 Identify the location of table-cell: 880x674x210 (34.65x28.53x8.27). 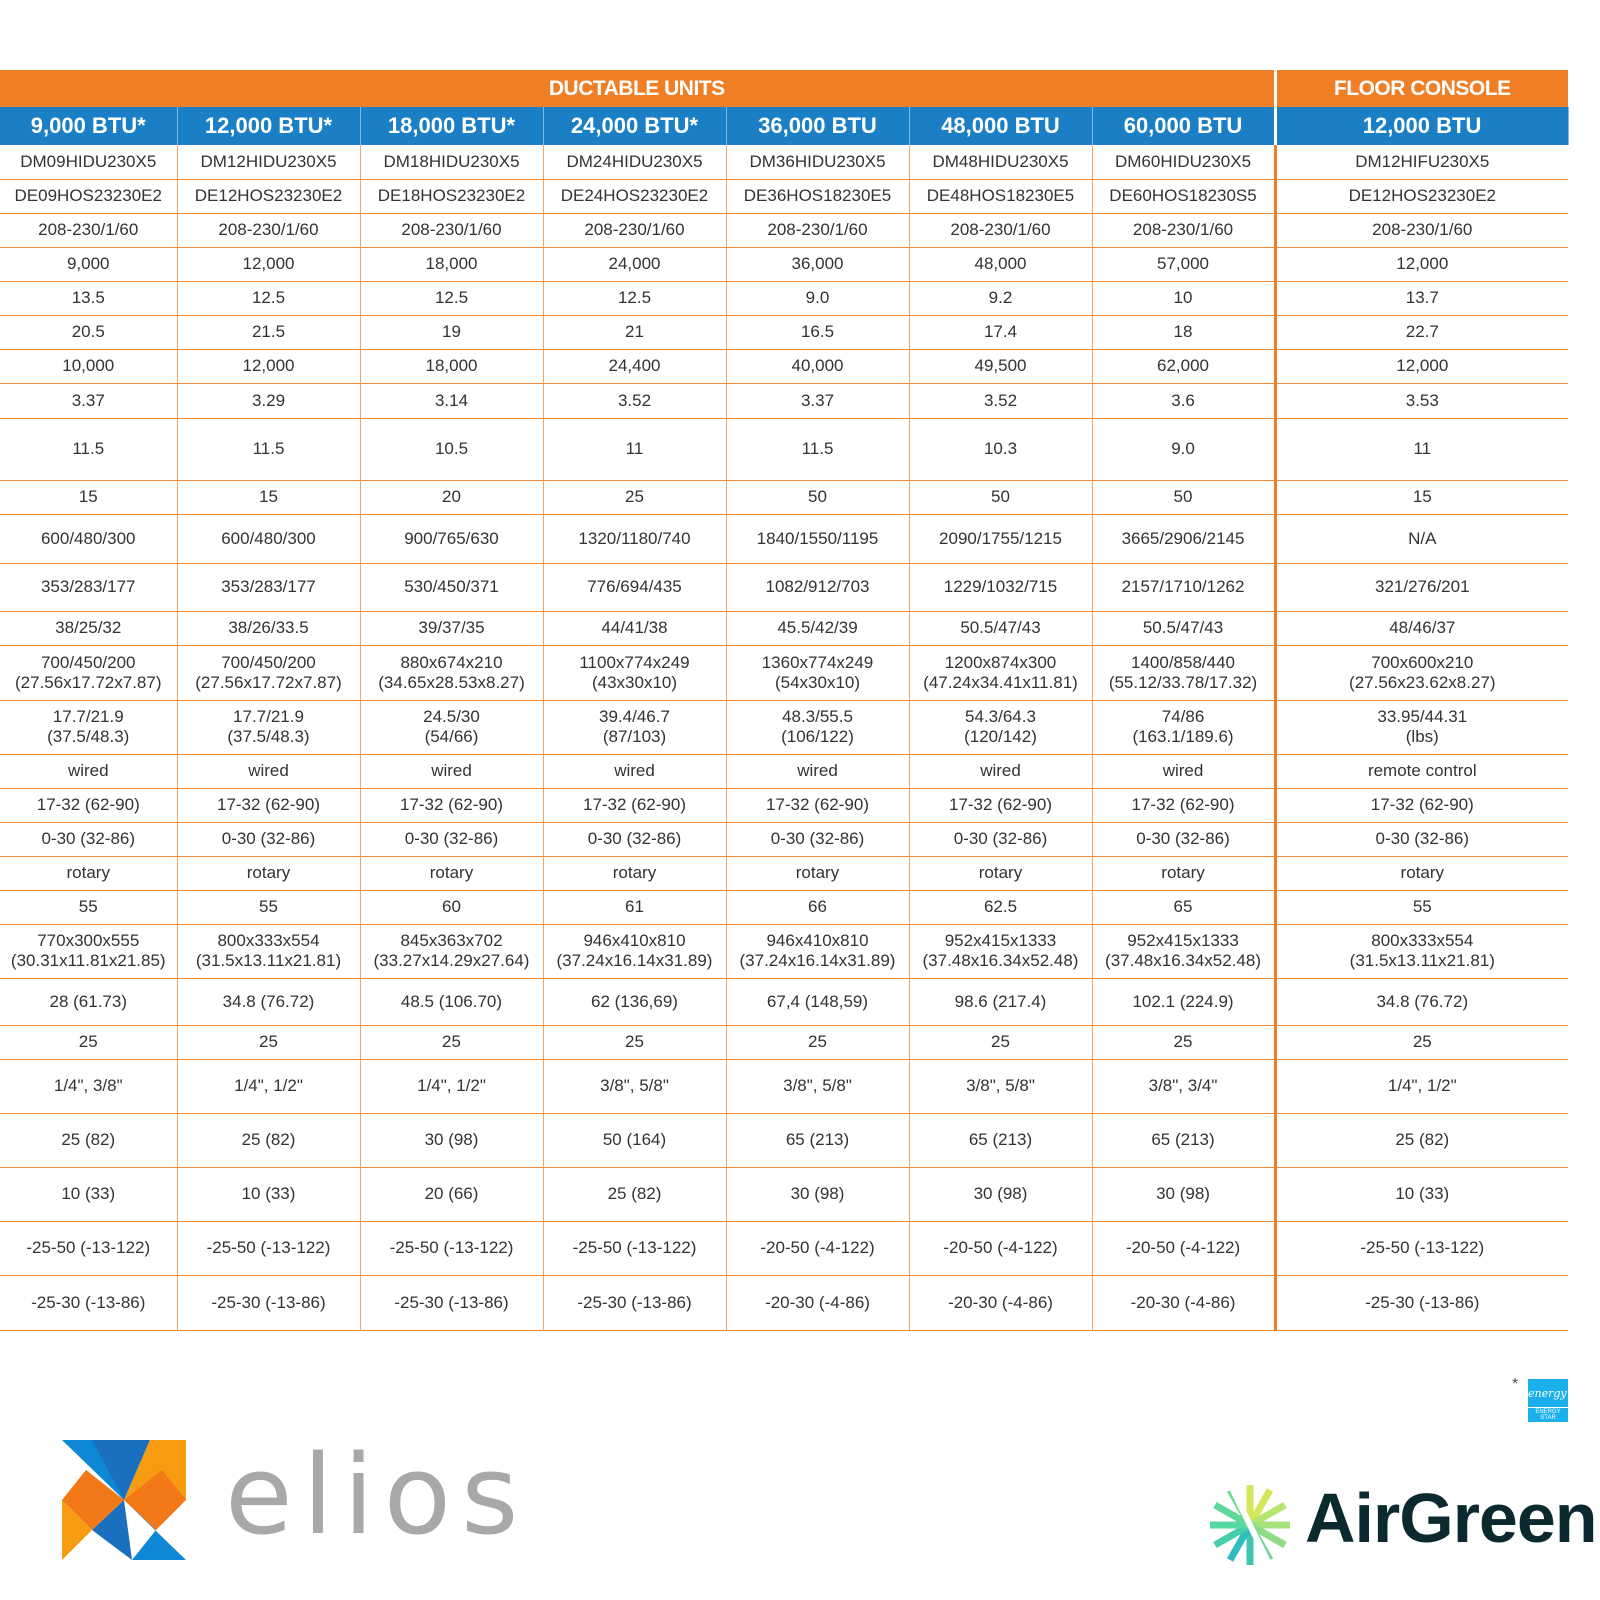
(452, 673).